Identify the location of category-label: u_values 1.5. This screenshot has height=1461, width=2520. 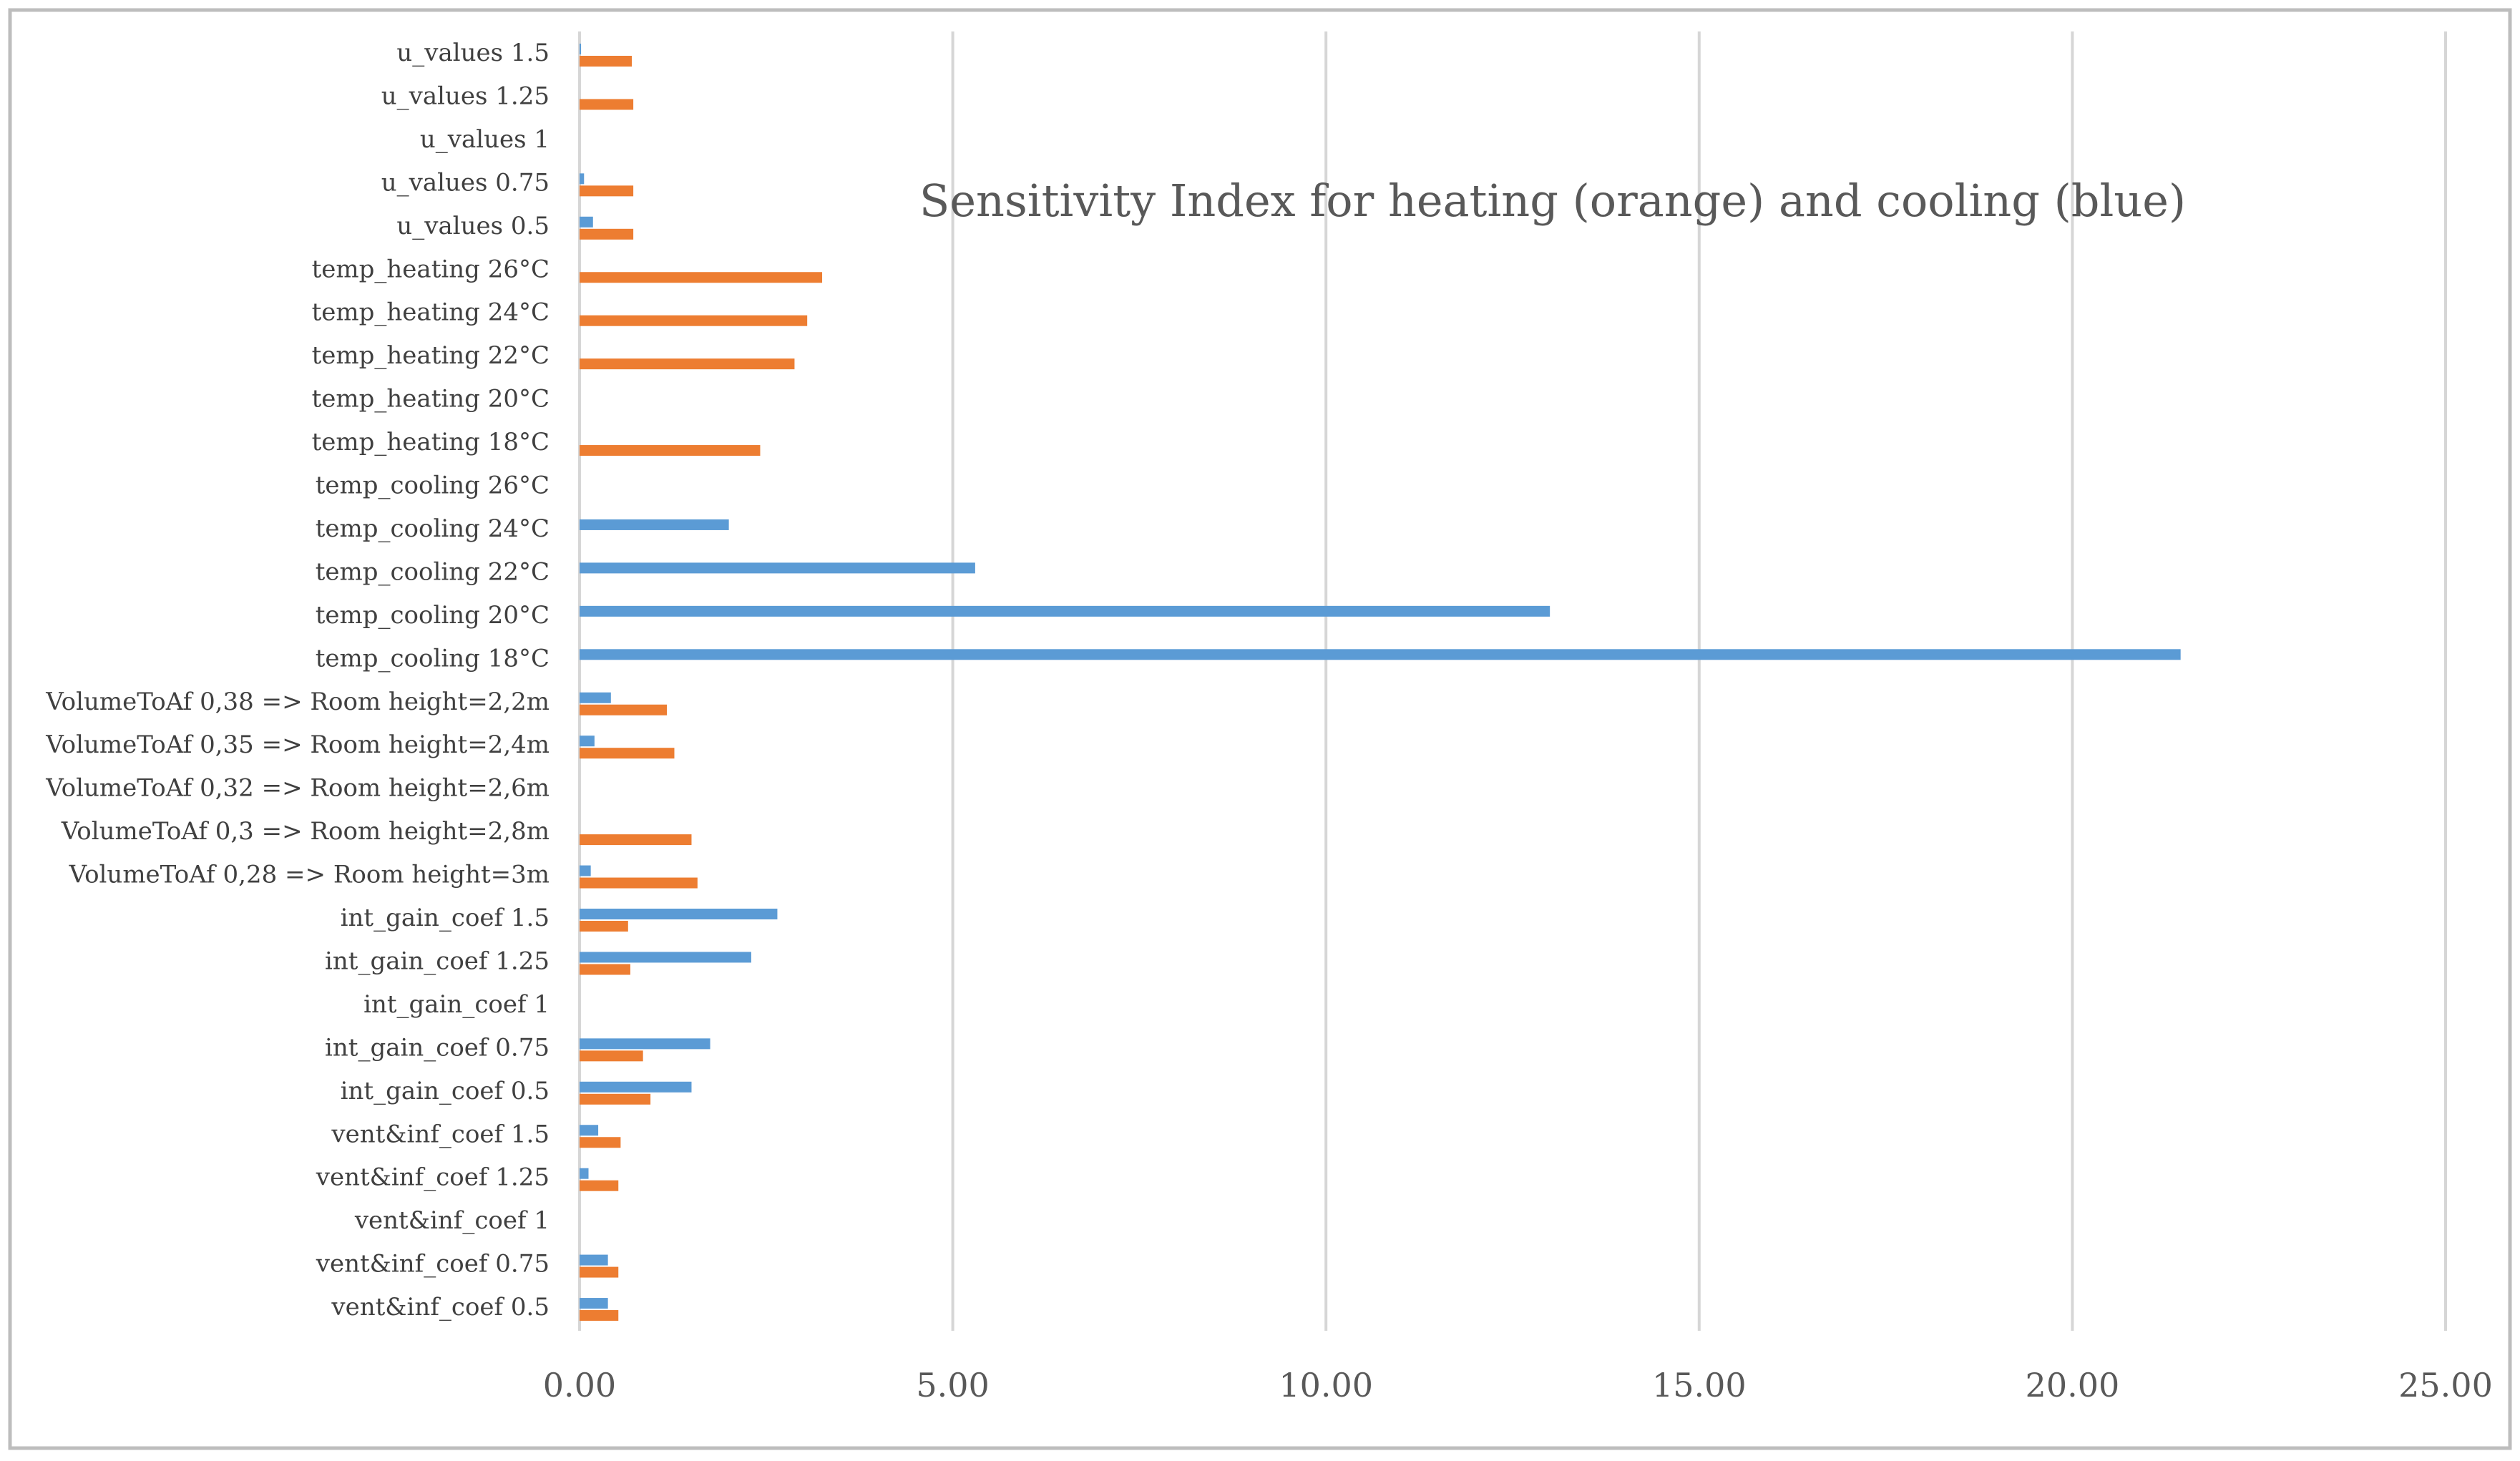
(473, 53).